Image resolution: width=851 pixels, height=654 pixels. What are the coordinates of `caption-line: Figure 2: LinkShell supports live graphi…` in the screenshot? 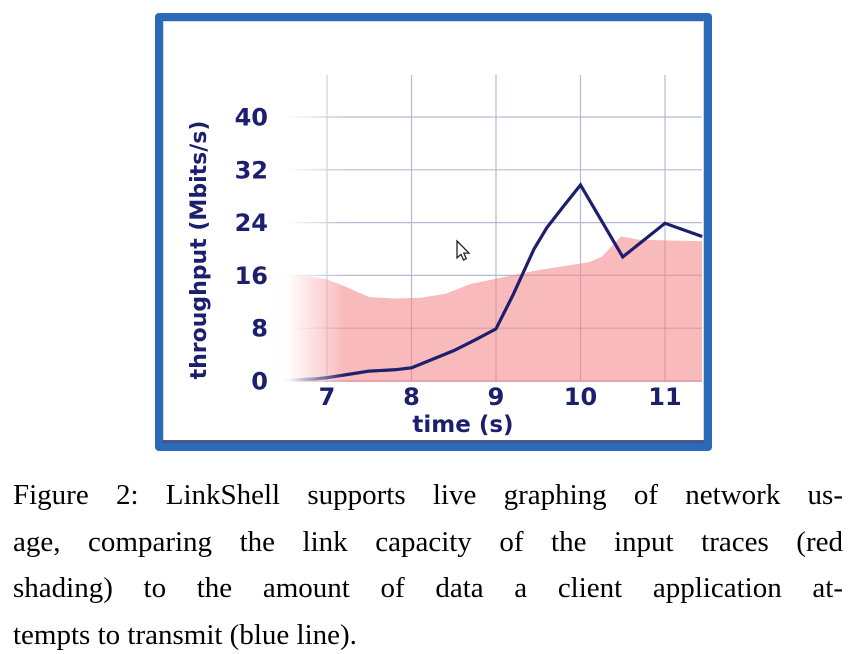 It's located at (428, 495).